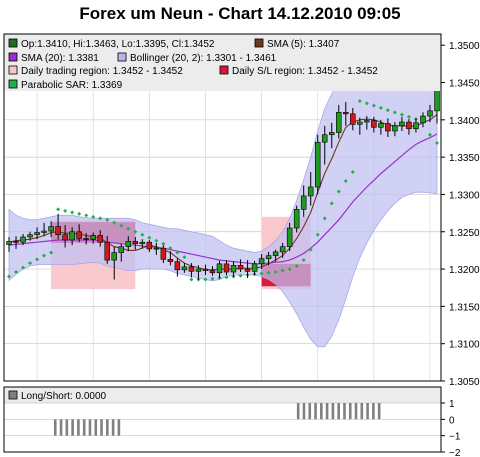  Describe the element at coordinates (464, 158) in the screenshot. I see `y-tick-label: 1.3350` at that location.